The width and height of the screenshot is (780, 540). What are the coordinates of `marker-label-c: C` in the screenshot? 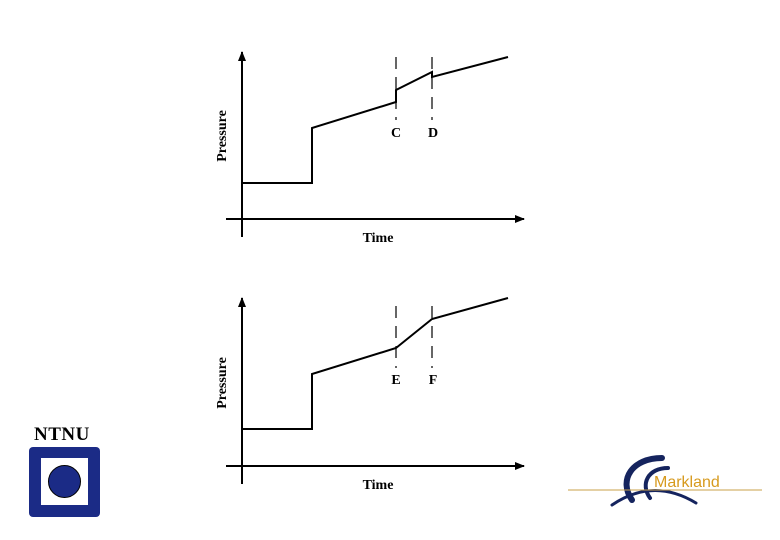 It's located at (396, 133).